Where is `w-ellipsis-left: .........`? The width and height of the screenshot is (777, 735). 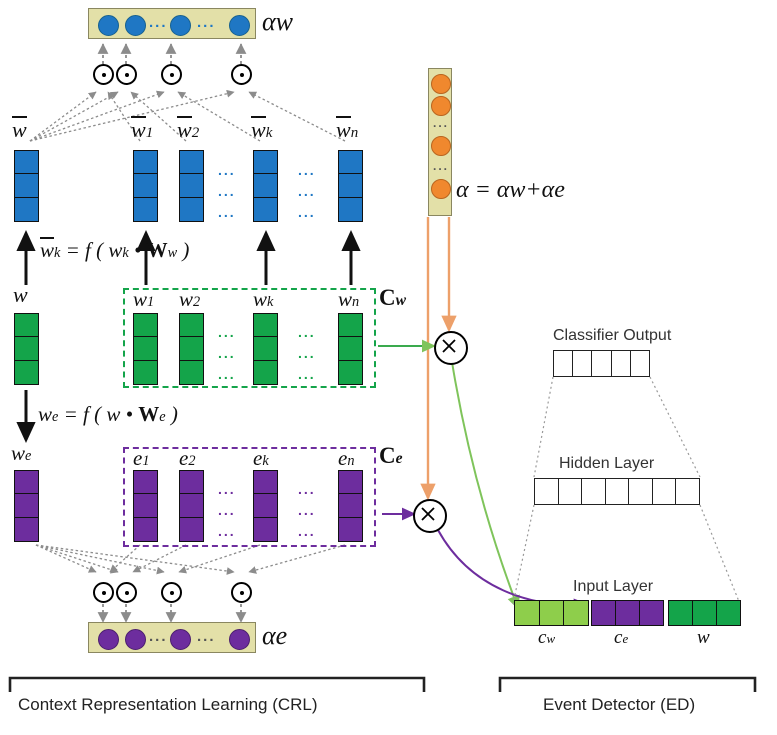
w-ellipsis-left: ......... is located at coordinates (227, 353).